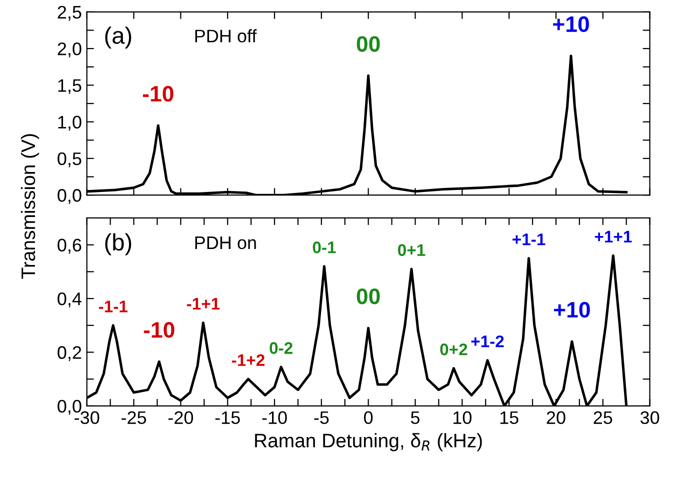  Describe the element at coordinates (225, 243) in the screenshot. I see `annotation: PDH on` at that location.